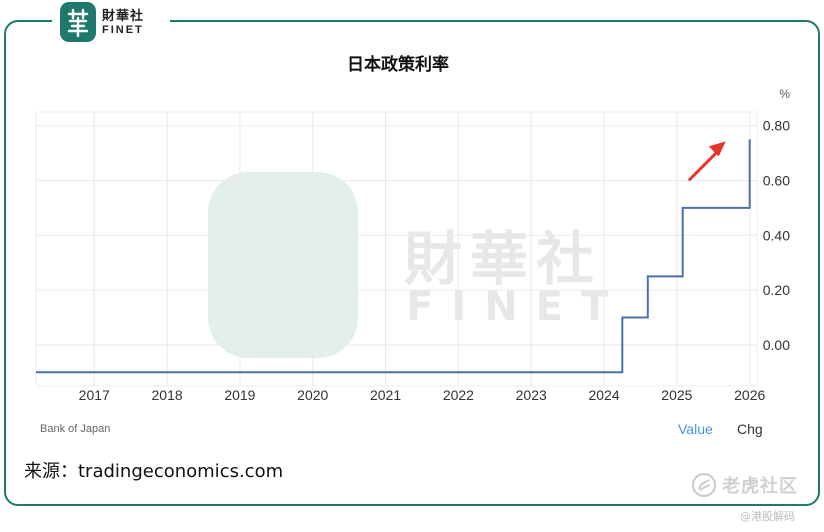 This screenshot has width=824, height=532. Describe the element at coordinates (603, 395) in the screenshot. I see `x-tick-label: 2024` at that location.